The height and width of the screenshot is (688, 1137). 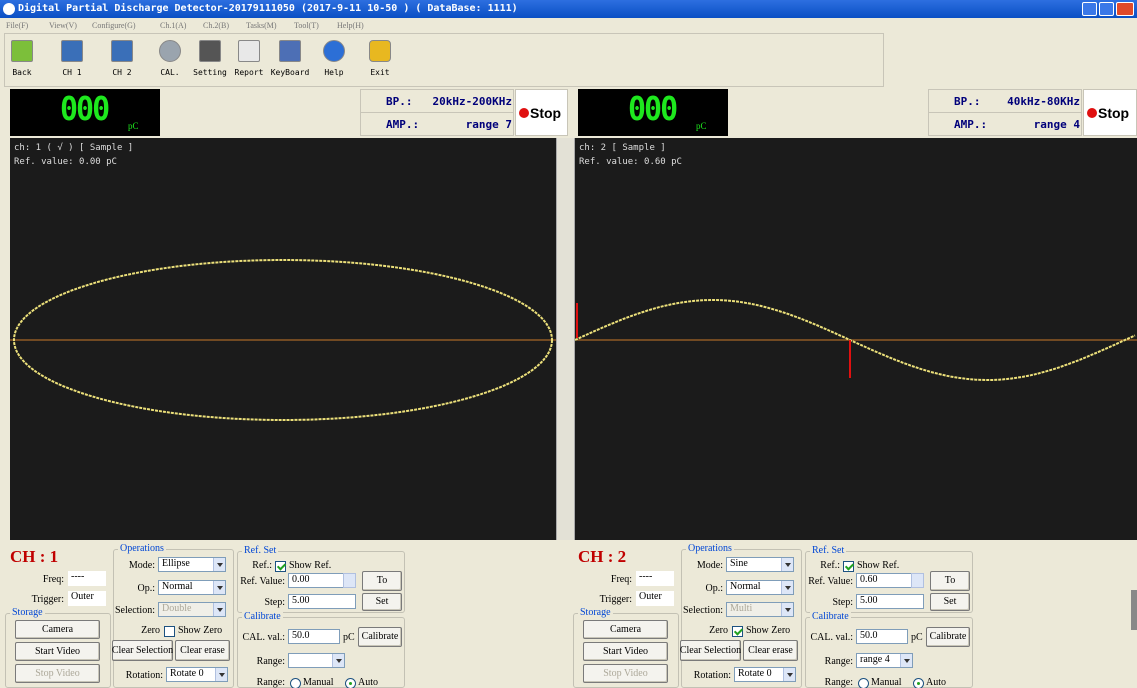 I want to click on toolbar-button: Report, so click(x=249, y=72).